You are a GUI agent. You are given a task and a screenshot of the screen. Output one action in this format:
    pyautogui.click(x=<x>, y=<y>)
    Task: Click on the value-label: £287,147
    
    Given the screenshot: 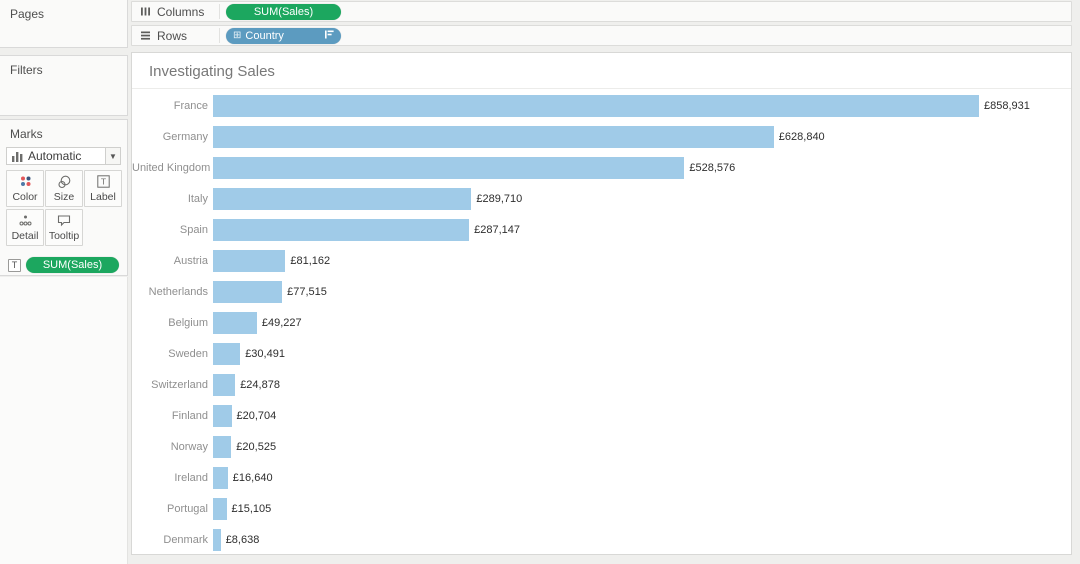 What is the action you would take?
    pyautogui.click(x=497, y=229)
    